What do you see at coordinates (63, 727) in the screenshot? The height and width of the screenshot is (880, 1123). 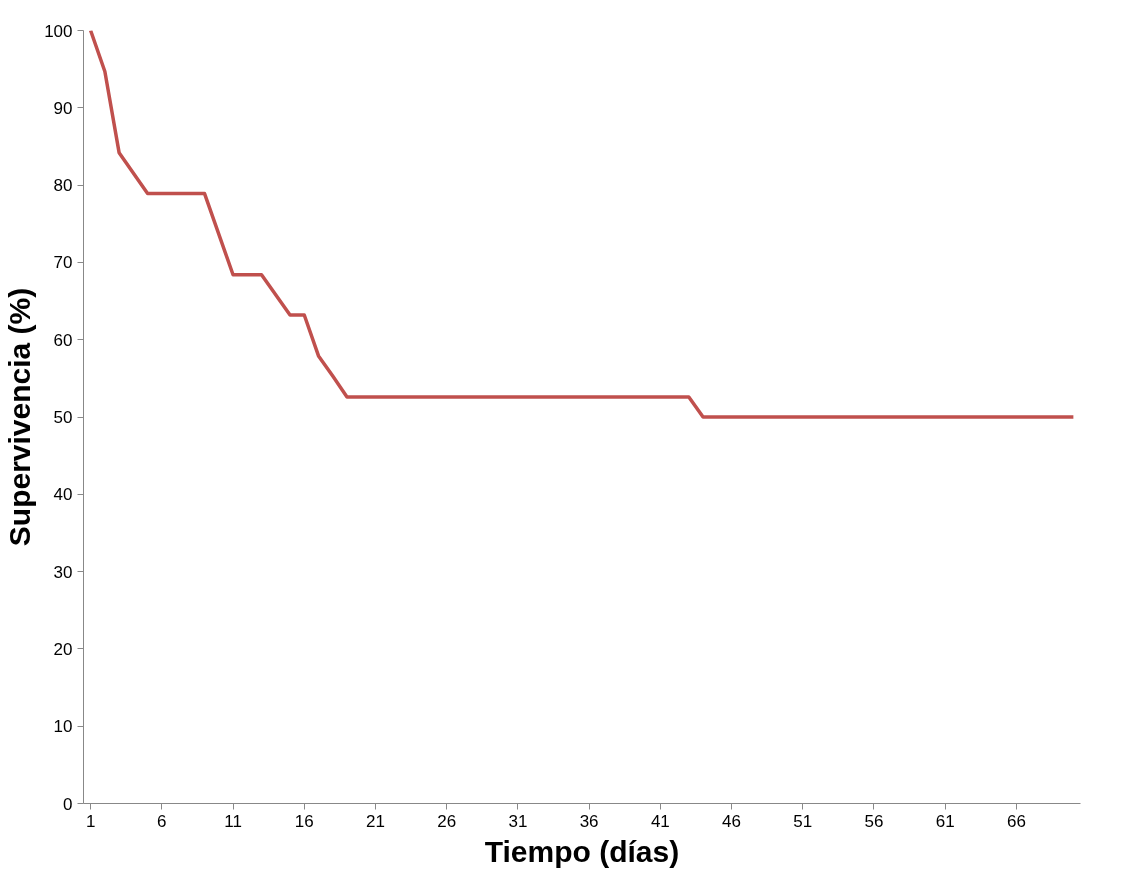 I see `y-tick-label: 10` at bounding box center [63, 727].